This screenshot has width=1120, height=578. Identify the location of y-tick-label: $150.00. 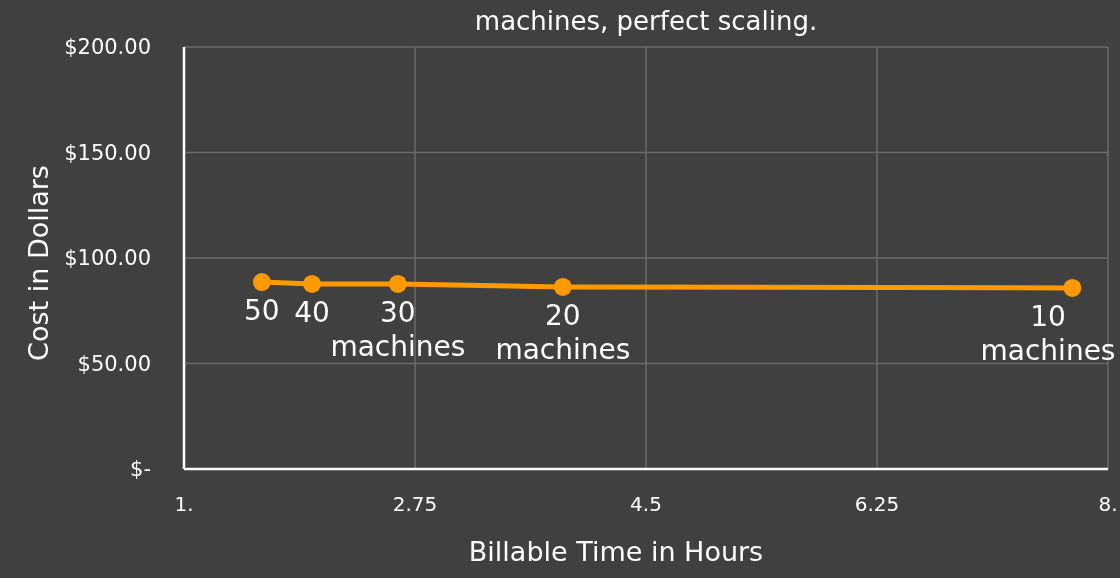
(107, 152).